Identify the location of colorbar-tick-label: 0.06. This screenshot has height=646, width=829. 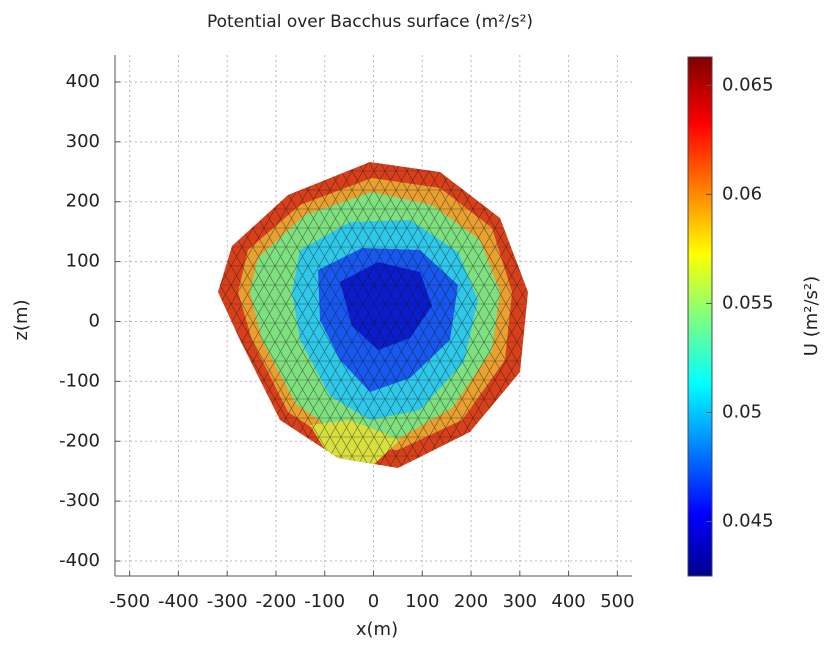
(742, 193).